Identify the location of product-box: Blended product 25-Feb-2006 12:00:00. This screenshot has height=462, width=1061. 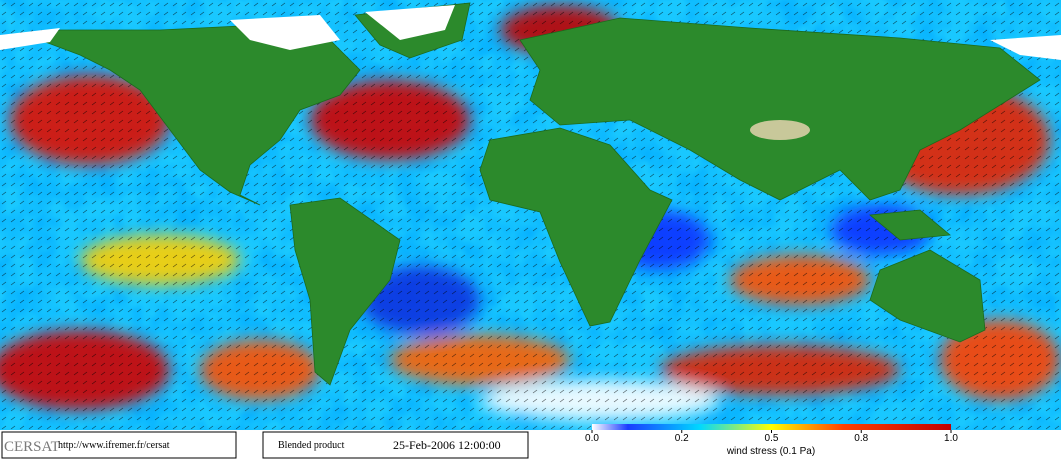
(395, 445).